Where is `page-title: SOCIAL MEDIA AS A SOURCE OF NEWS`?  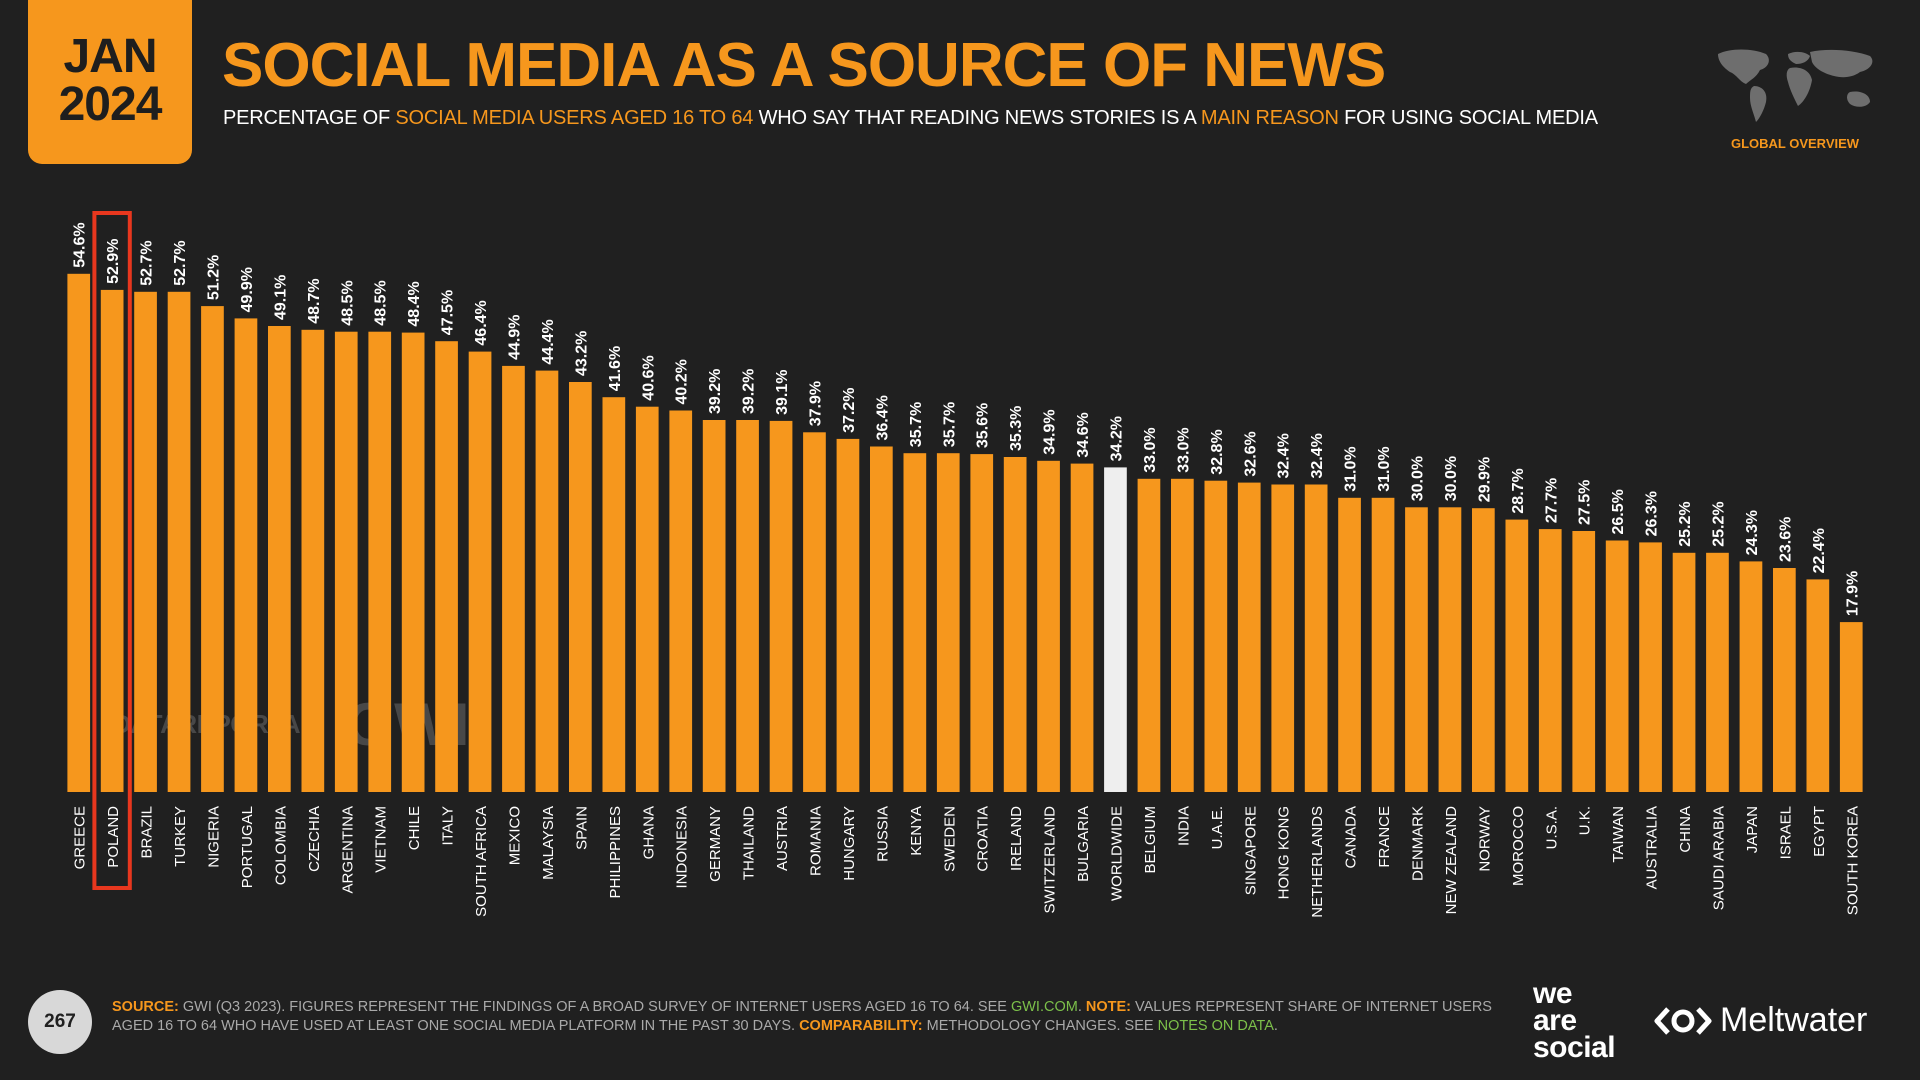 page-title: SOCIAL MEDIA AS A SOURCE OF NEWS is located at coordinates (804, 65).